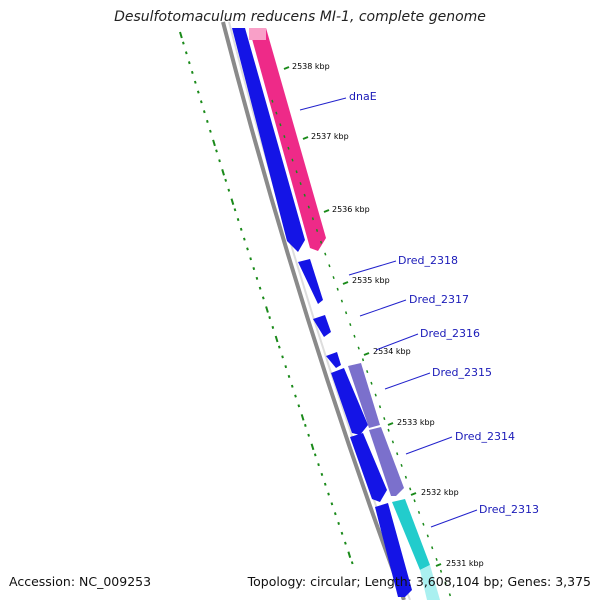 The width and height of the screenshot is (600, 600). Describe the element at coordinates (462, 372) in the screenshot. I see `gene-label-dred-2315: Dred_2315` at that location.